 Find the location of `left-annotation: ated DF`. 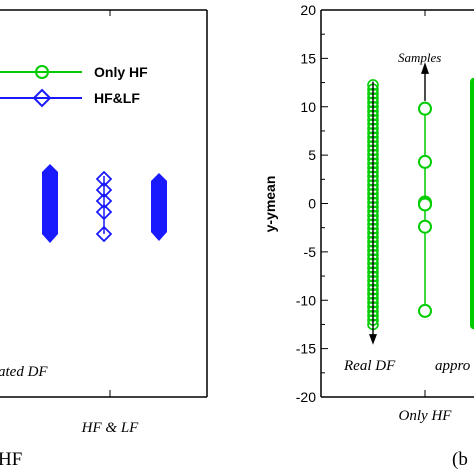

left-annotation: ated DF is located at coordinates (24, 372).